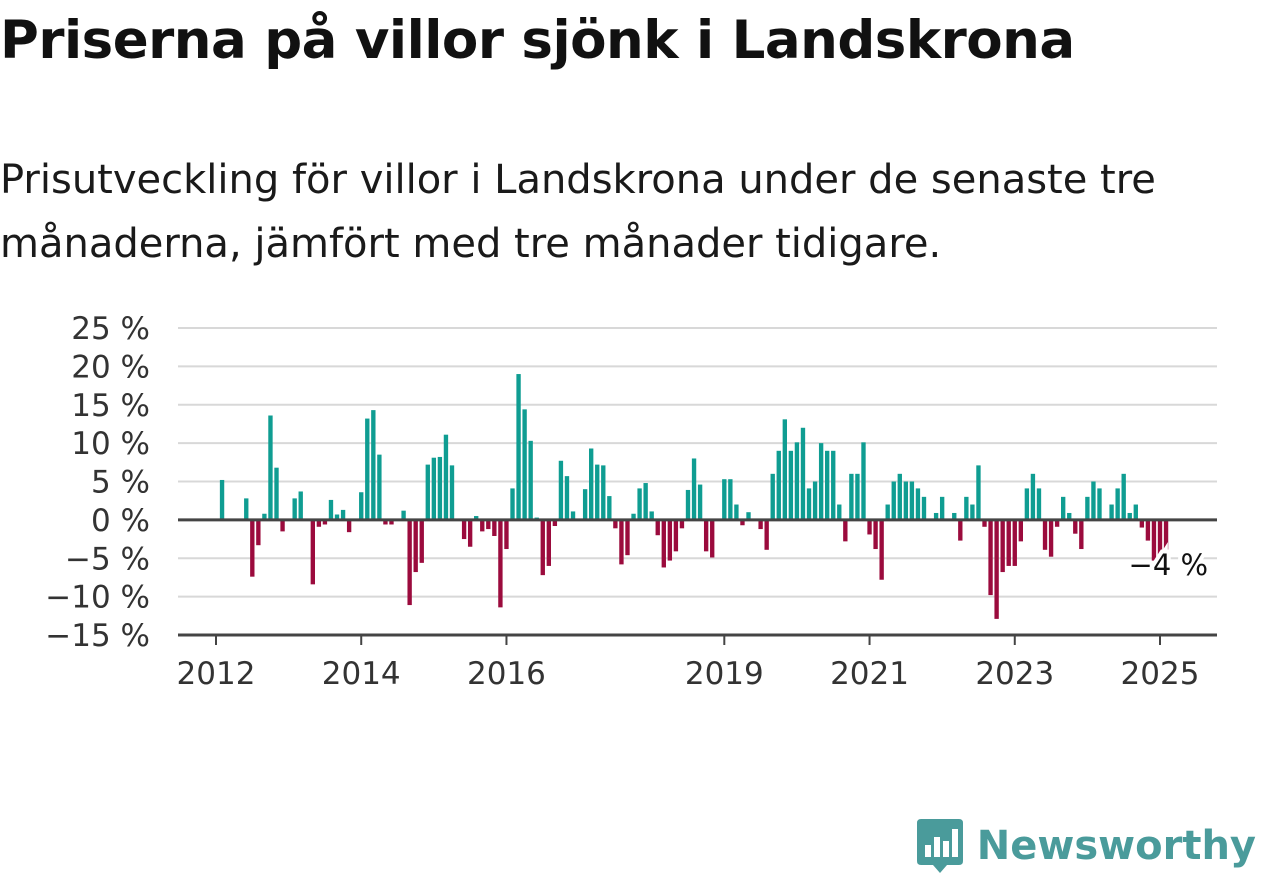 Image resolution: width=1262 pixels, height=879 pixels. I want to click on newsworthy-logo: Newsworthy, so click(1085, 846).